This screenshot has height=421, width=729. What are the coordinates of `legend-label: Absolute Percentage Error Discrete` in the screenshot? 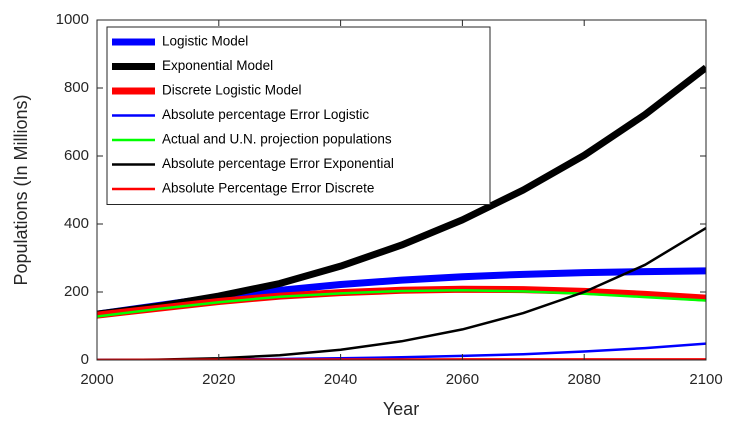 It's located at (268, 188).